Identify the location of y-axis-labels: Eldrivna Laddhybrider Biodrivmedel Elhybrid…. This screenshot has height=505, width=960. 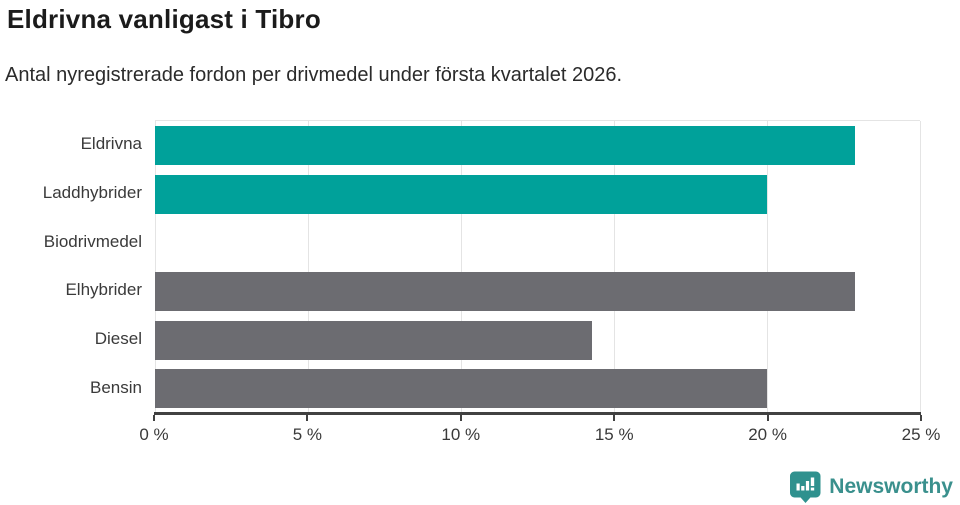
(71, 266).